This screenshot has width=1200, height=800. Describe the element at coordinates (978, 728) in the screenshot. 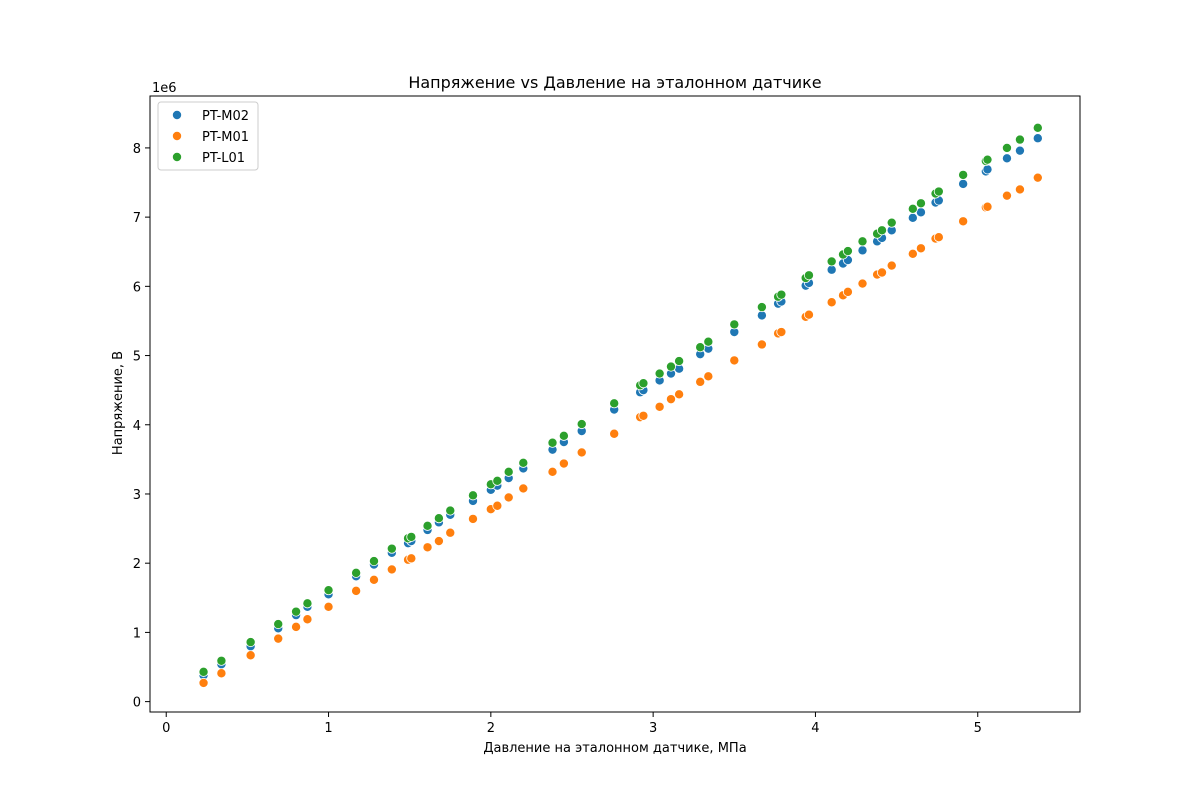

I see `x-tick-label: 5` at that location.